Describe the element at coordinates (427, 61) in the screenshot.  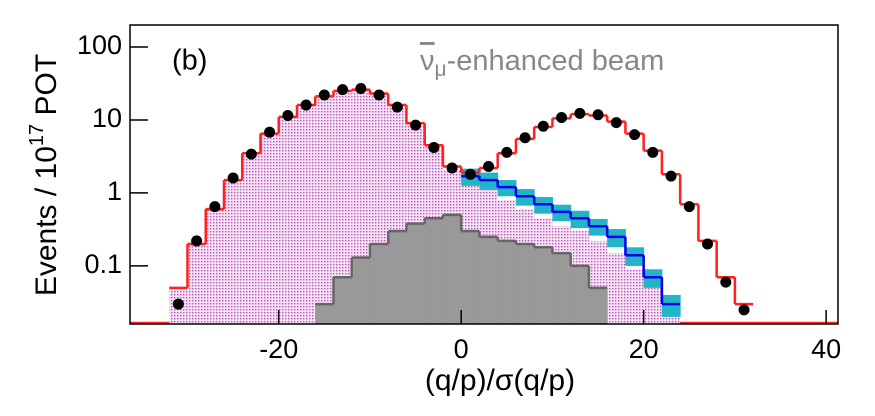
I see `nu: ν` at that location.